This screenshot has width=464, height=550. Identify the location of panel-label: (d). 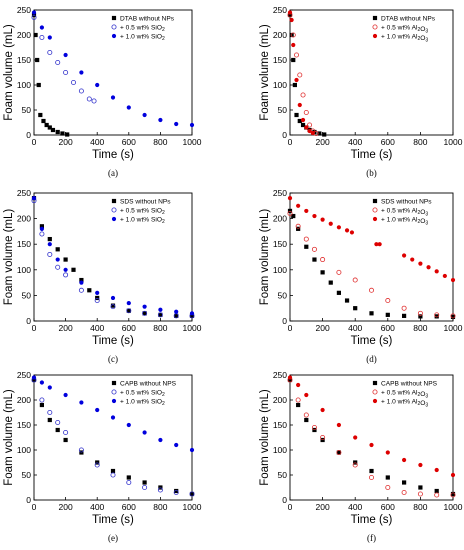
(371, 359).